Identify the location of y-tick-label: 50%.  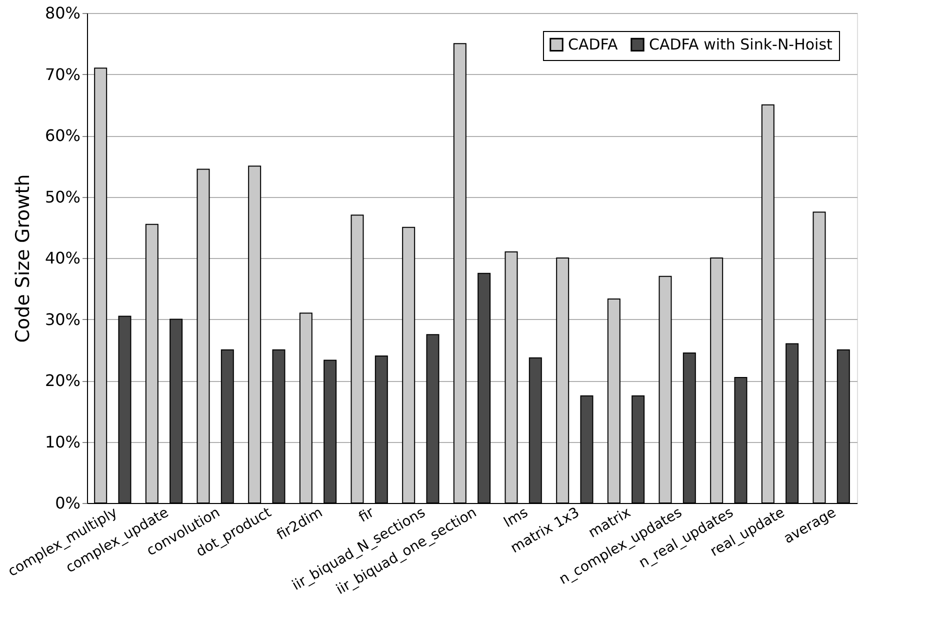
(62, 196).